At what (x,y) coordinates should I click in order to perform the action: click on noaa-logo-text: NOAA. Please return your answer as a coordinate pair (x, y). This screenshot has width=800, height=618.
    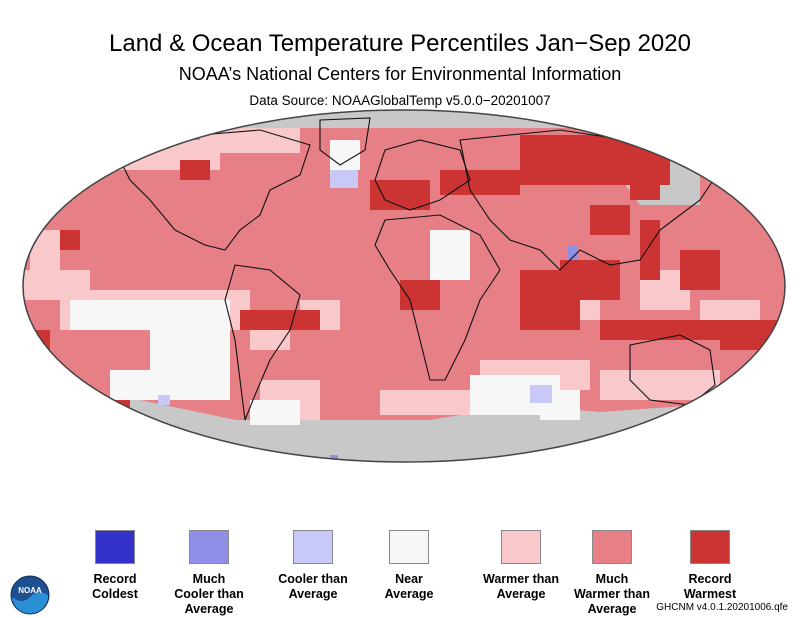
    Looking at the image, I should click on (30, 590).